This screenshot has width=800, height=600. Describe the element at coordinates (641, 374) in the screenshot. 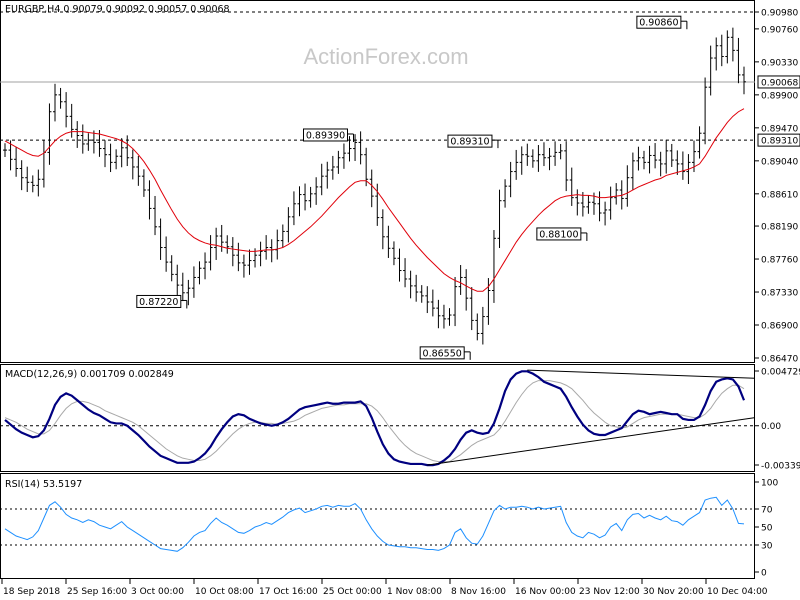

I see `macd-trendline-upper` at that location.